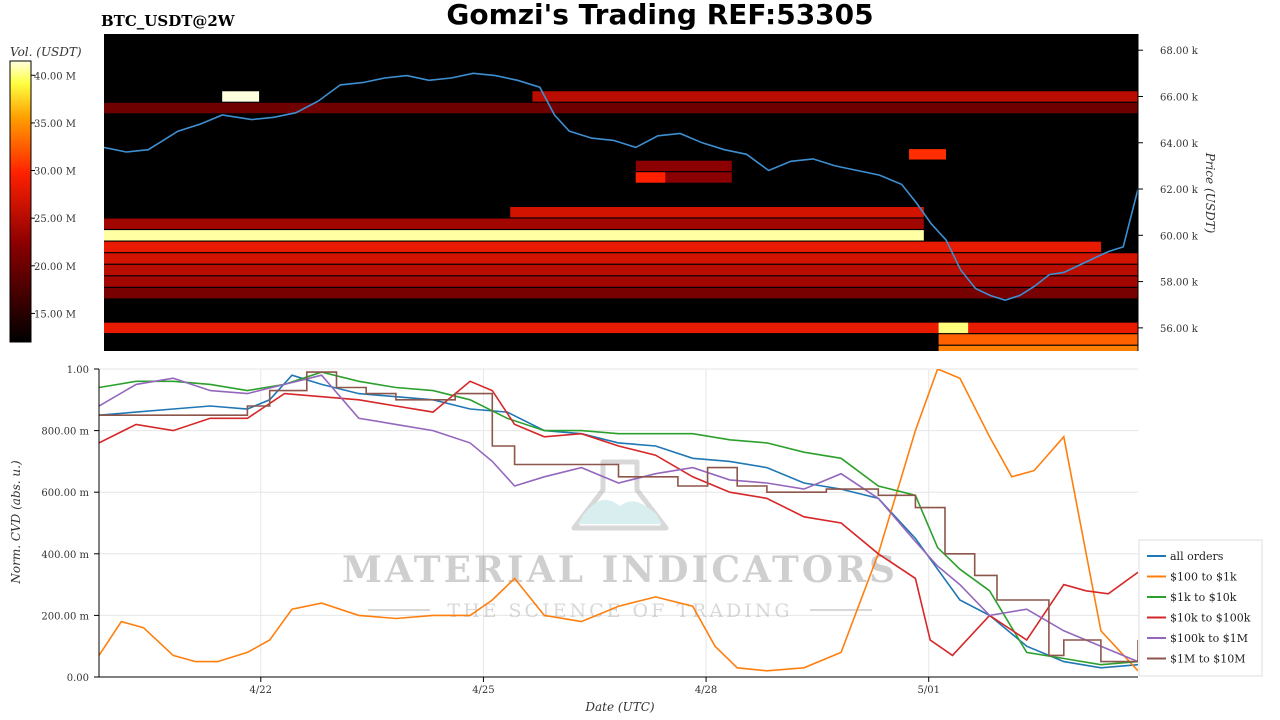 The width and height of the screenshot is (1280, 720). Describe the element at coordinates (1179, 97) in the screenshot. I see `price-tick-label: 66.00 k` at that location.